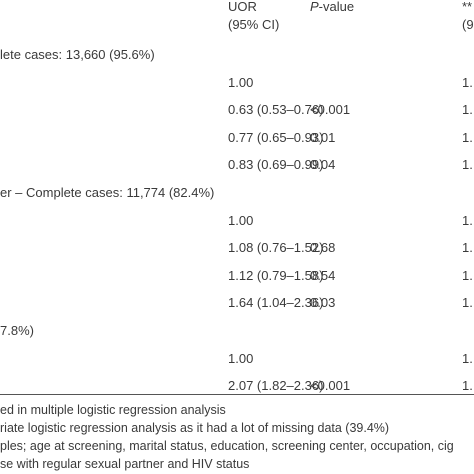 This screenshot has height=474, width=474. Describe the element at coordinates (336, 7) in the screenshot. I see `header-p-rest: -value` at that location.